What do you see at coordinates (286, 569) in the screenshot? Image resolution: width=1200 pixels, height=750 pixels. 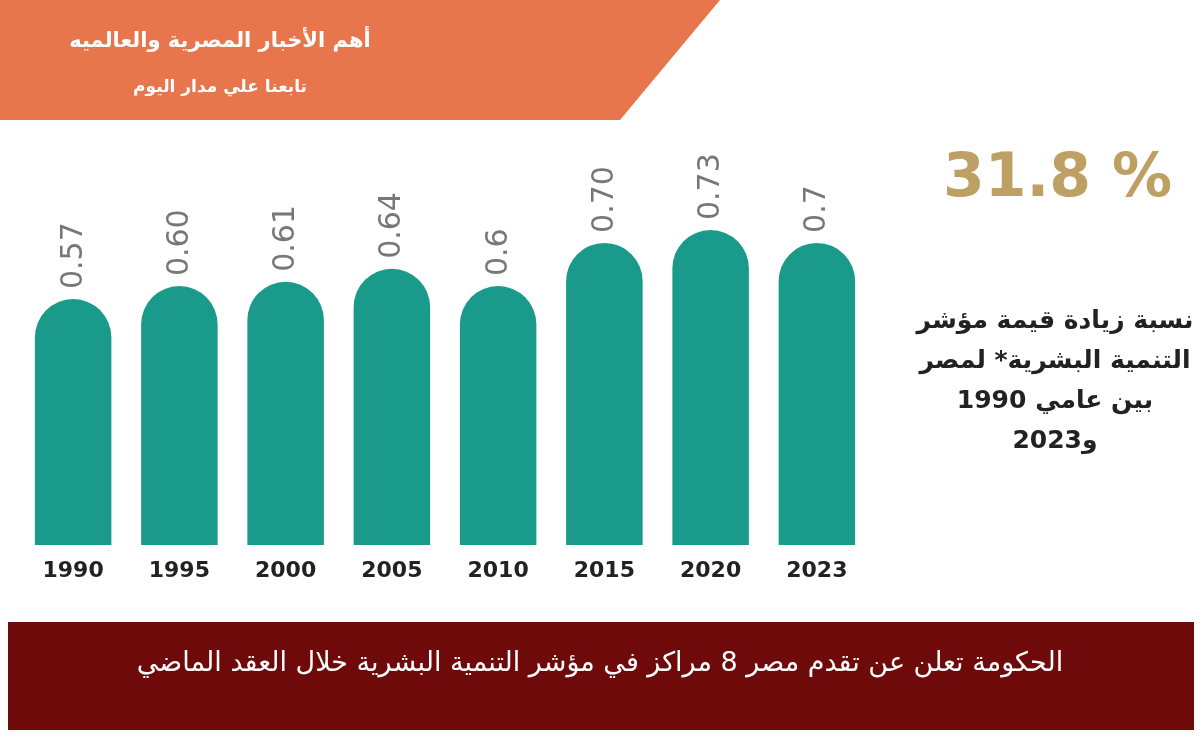 I see `x-tick-label: 2000` at bounding box center [286, 569].